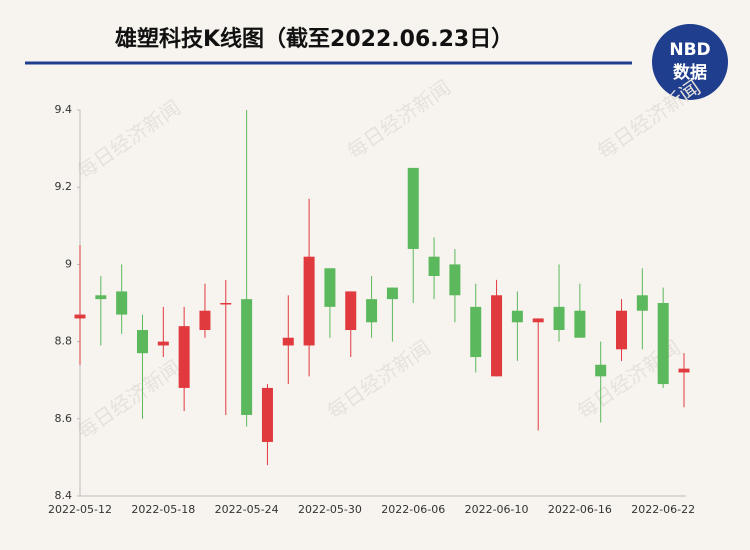 Image resolution: width=750 pixels, height=550 pixels. What do you see at coordinates (64, 109) in the screenshot?
I see `y-tick-label: 9.4` at bounding box center [64, 109].